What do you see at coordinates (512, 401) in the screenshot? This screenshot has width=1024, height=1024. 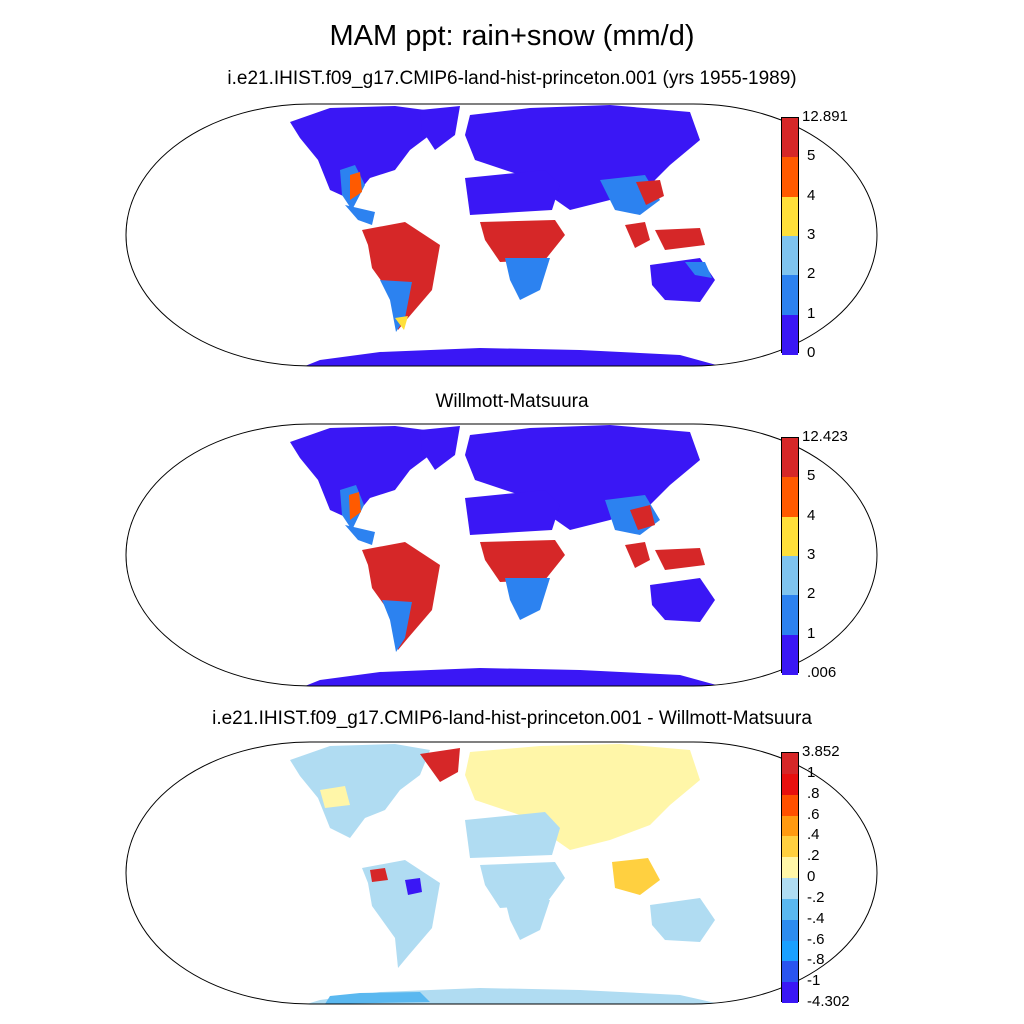 I see `panel-2-title: Willmott-Matsuura` at bounding box center [512, 401].